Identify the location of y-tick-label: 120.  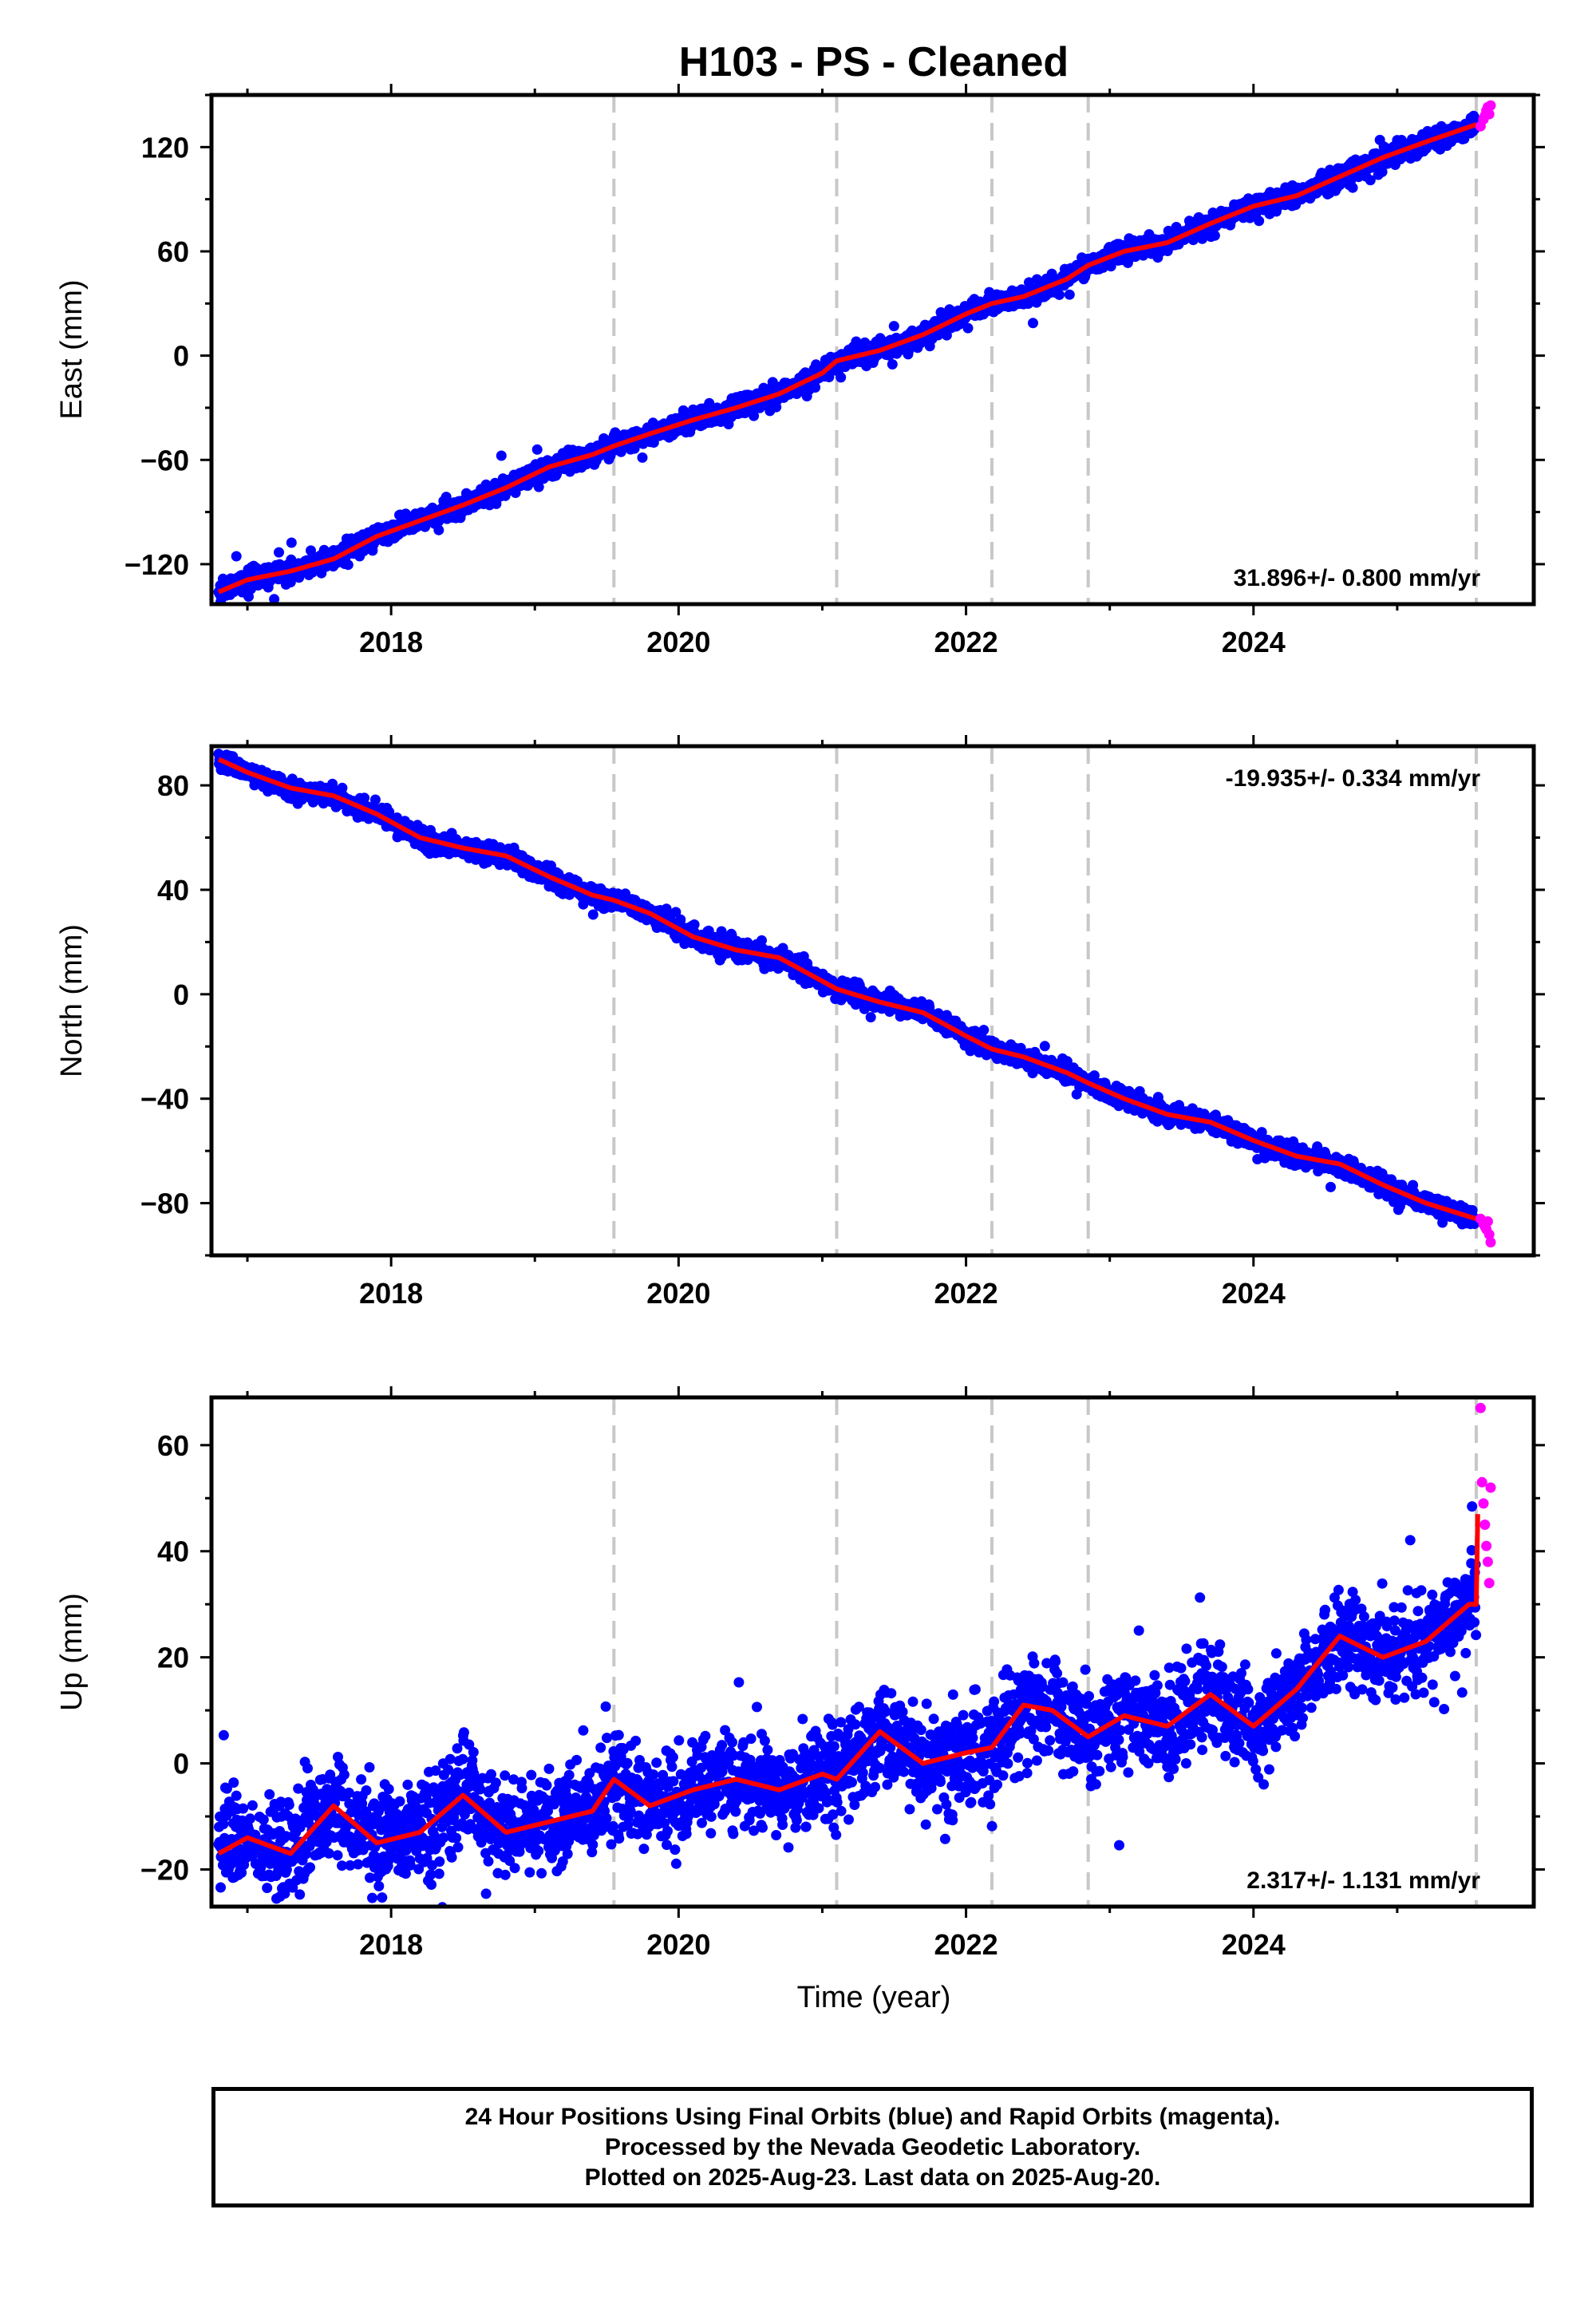
(165, 147).